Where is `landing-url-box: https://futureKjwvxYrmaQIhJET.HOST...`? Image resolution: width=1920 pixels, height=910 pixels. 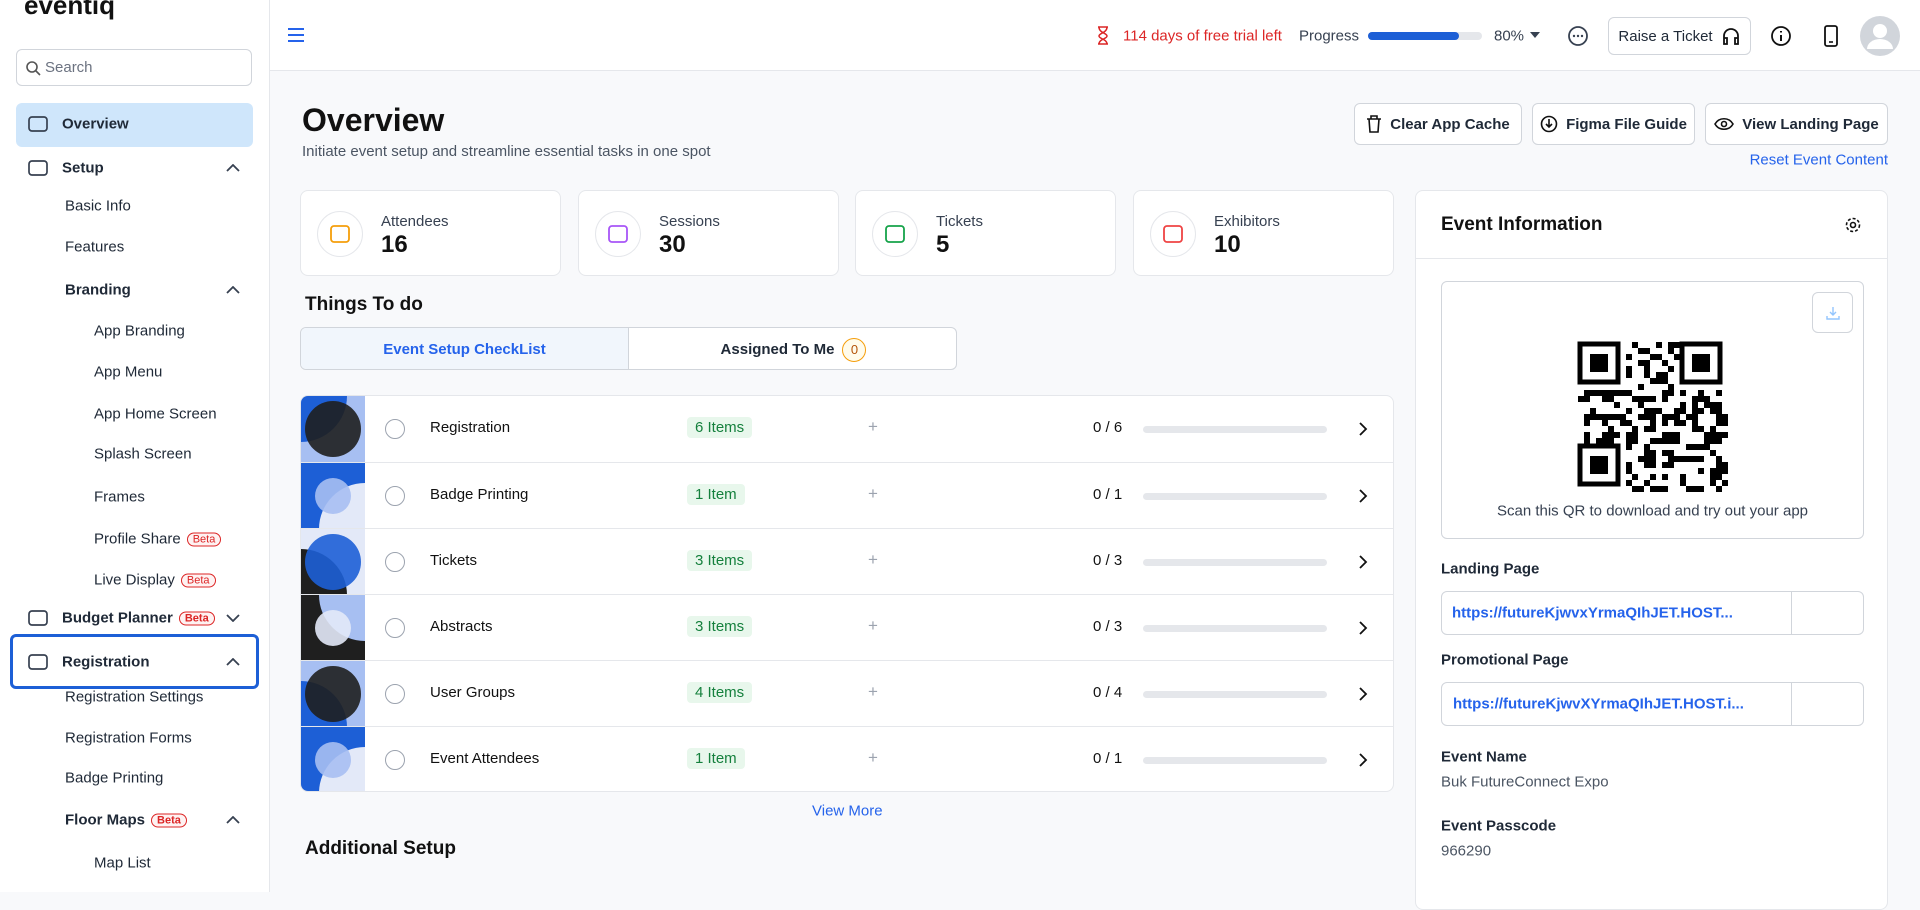
landing-url-box: https://futureKjwvxYrmaQIhJET.HOST... is located at coordinates (1652, 613).